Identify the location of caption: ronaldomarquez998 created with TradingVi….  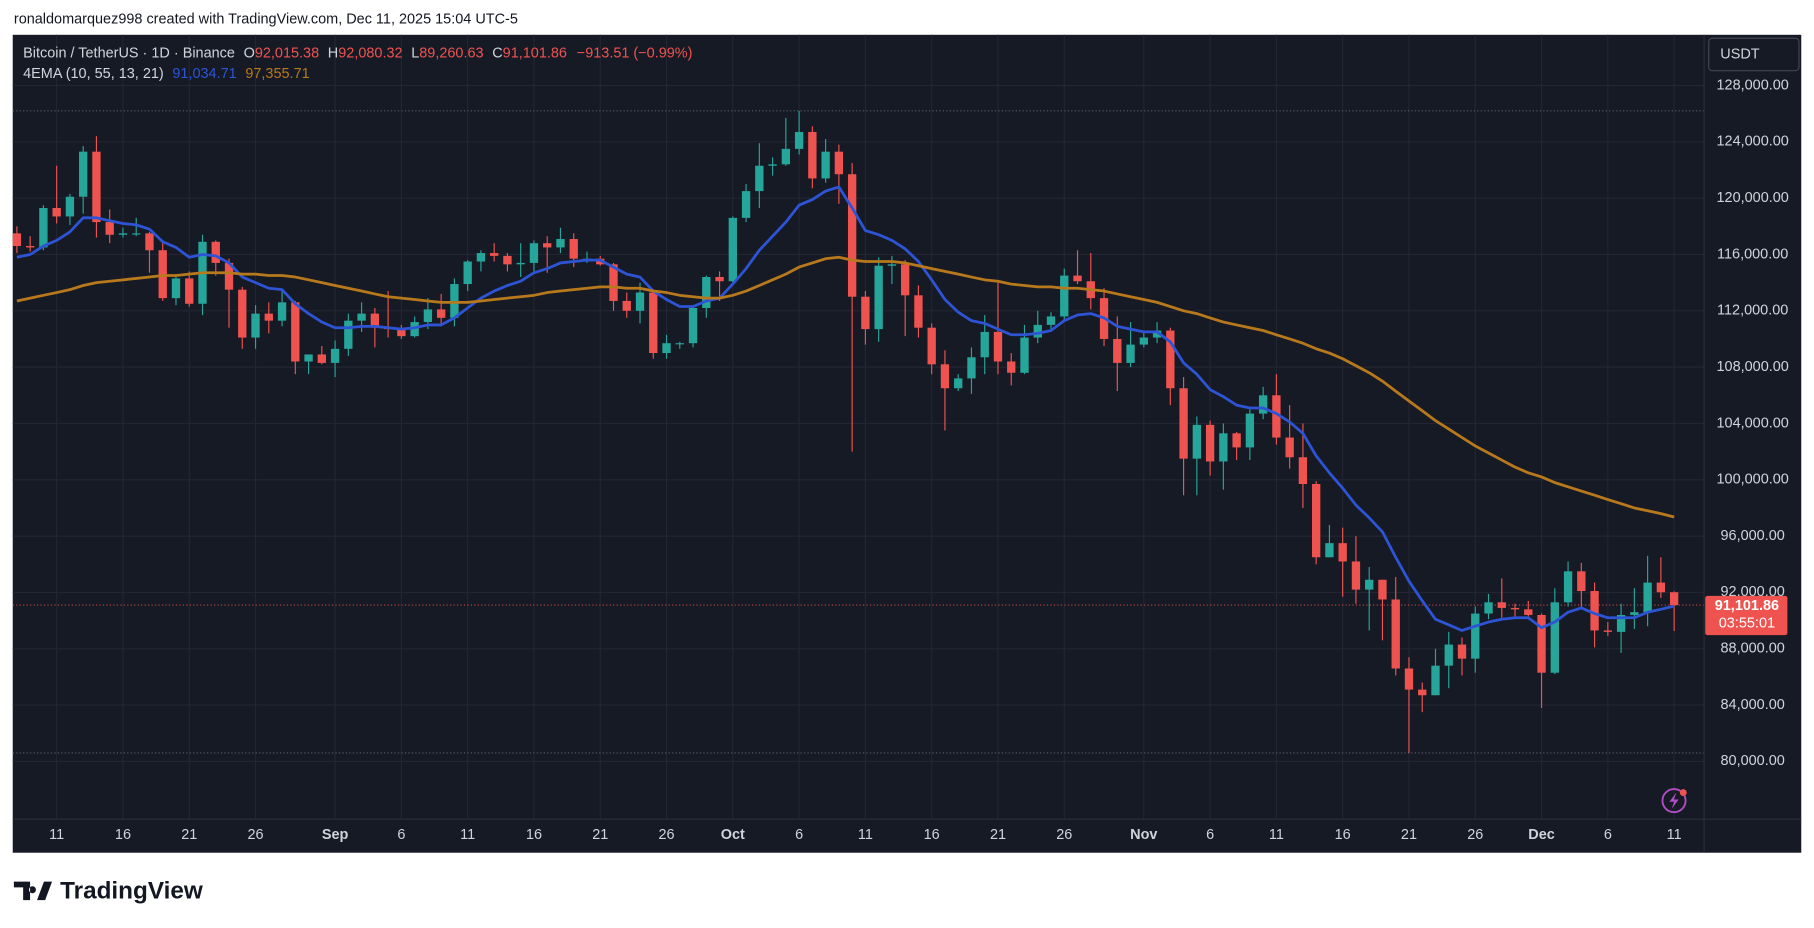
(266, 20).